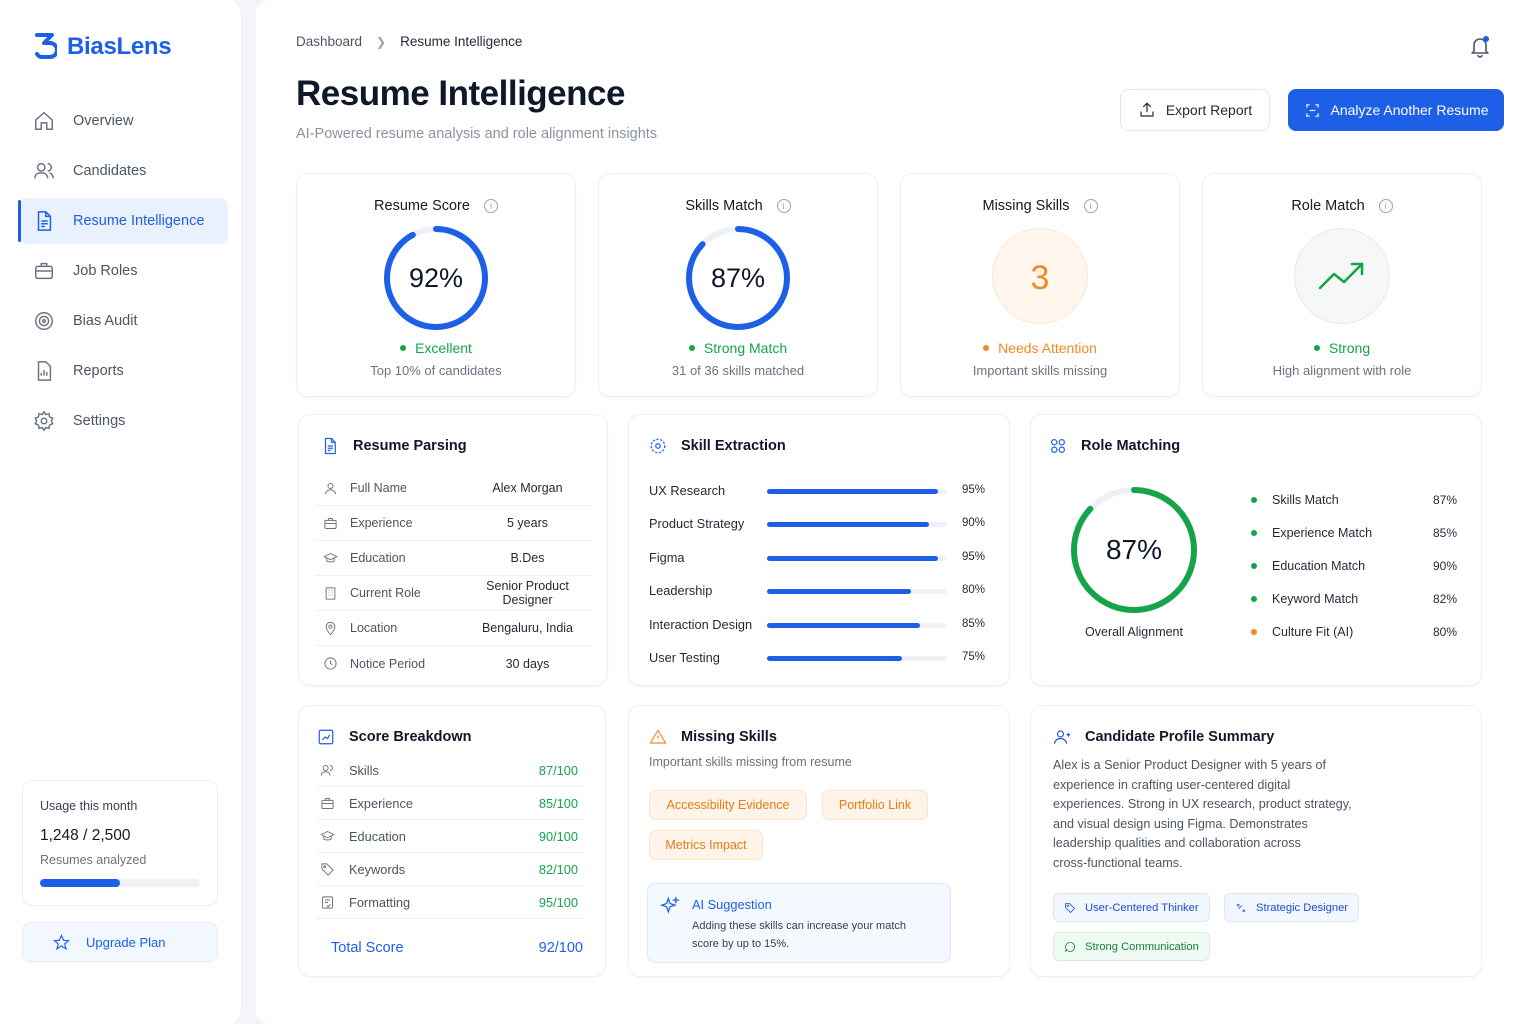  What do you see at coordinates (374, 628) in the screenshot?
I see `parse-label: Location` at bounding box center [374, 628].